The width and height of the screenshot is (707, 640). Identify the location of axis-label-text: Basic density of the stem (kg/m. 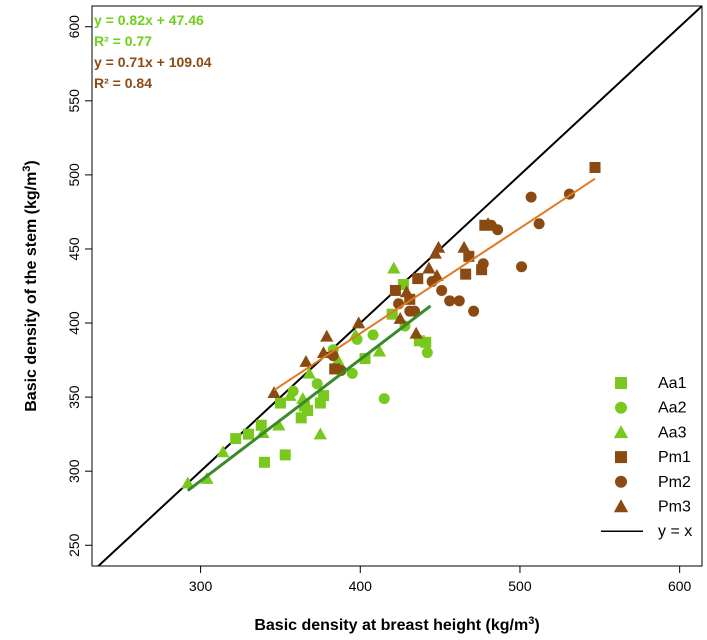
(31, 292).